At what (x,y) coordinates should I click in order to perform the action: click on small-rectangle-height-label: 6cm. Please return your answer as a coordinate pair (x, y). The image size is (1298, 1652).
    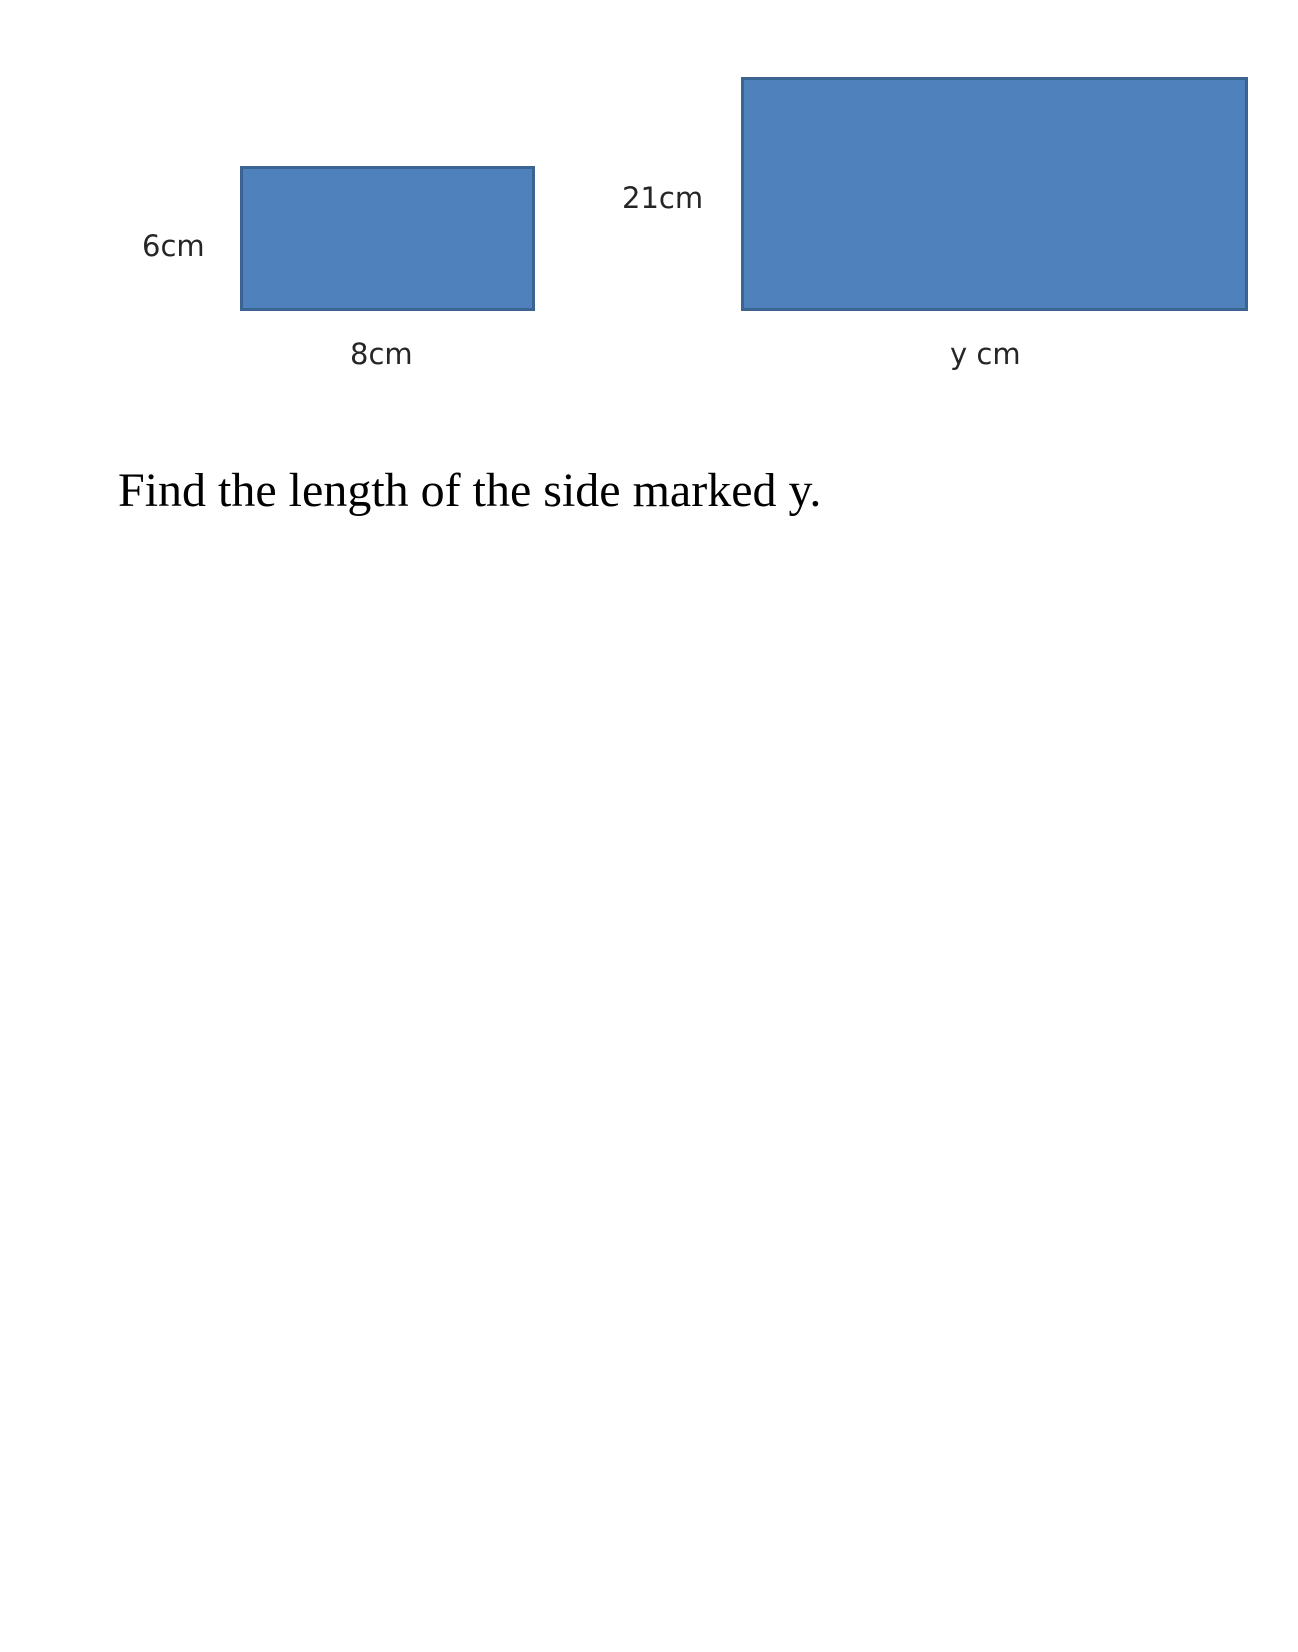
    Looking at the image, I should click on (173, 246).